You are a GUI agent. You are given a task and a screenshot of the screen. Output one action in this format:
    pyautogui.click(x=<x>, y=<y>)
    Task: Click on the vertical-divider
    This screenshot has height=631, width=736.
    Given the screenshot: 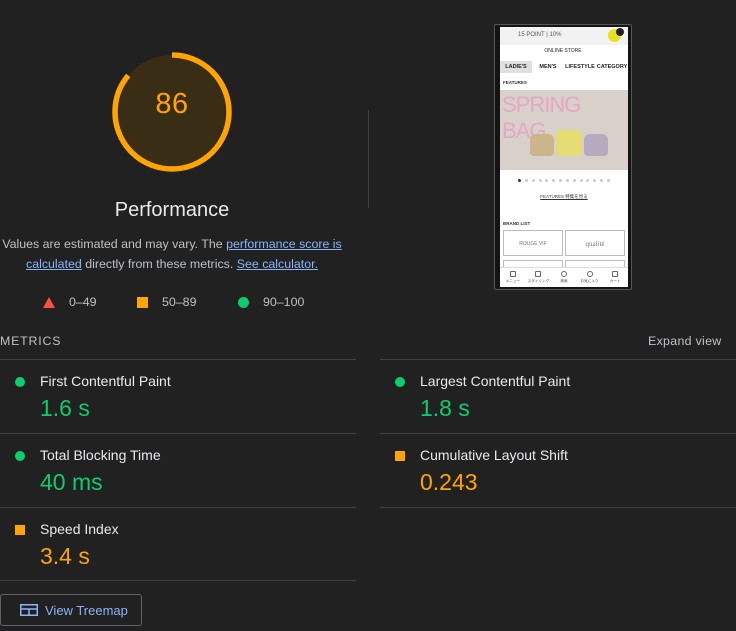 What is the action you would take?
    pyautogui.click(x=368, y=159)
    